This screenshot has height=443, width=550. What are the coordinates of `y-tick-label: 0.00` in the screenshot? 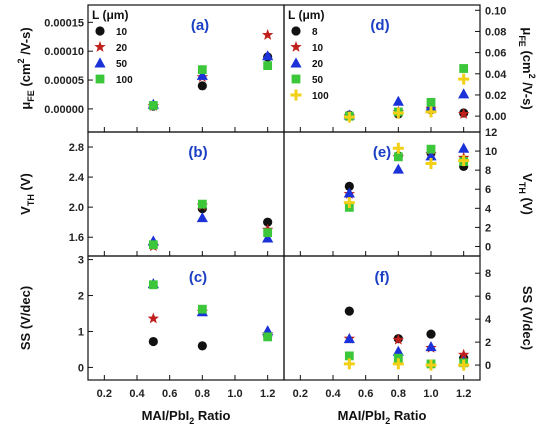 It's located at (495, 117).